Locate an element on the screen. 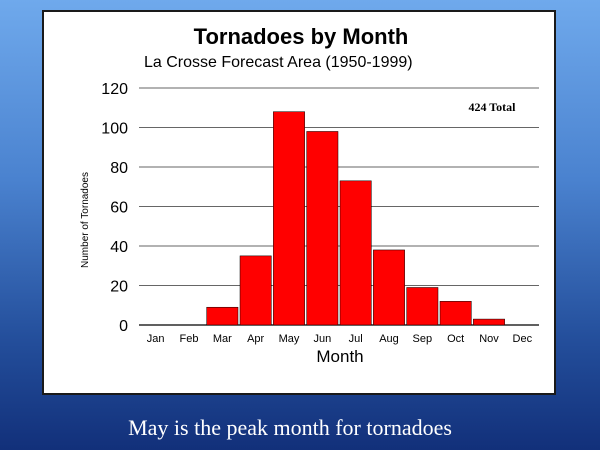 This screenshot has width=600, height=450. chart-title: Tornadoes by Month is located at coordinates (301, 36).